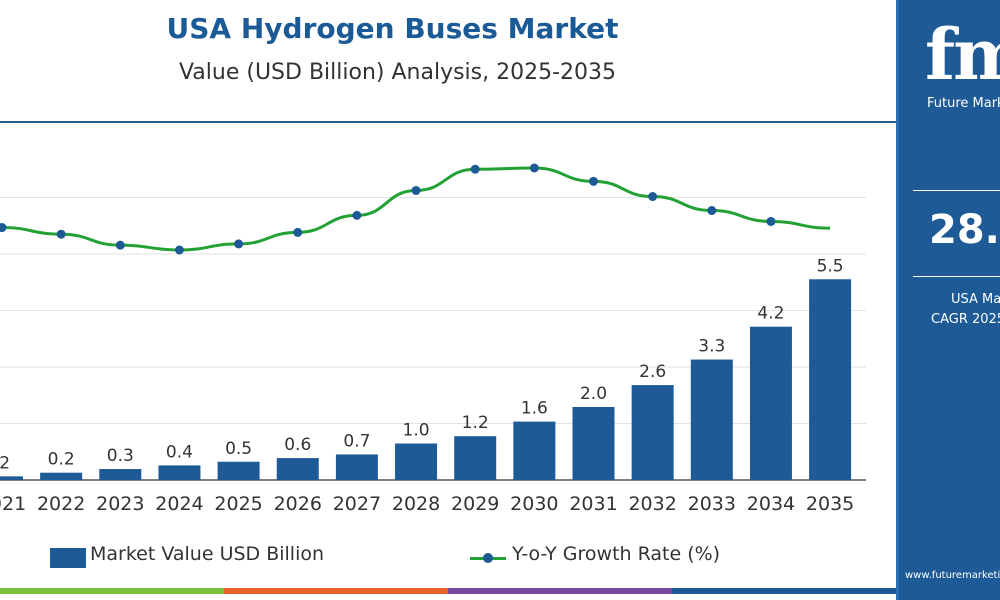 The image size is (1000, 600). What do you see at coordinates (475, 423) in the screenshot?
I see `bar-value-label: 1.2` at bounding box center [475, 423].